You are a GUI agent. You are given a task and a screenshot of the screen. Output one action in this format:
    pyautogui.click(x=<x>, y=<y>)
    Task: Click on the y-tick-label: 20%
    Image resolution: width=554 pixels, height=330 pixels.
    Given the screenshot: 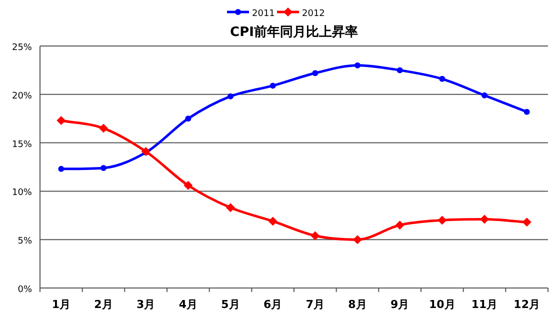 What is the action you would take?
    pyautogui.click(x=22, y=96)
    